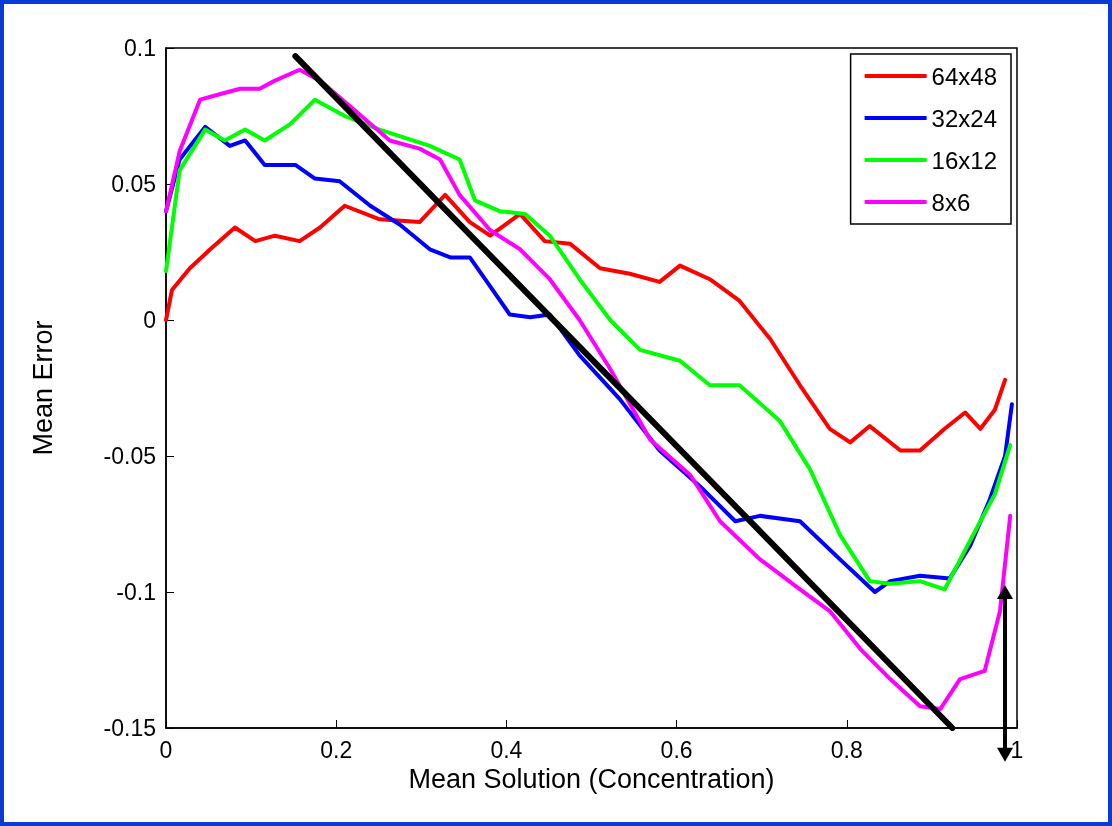  Describe the element at coordinates (964, 118) in the screenshot. I see `legend-label: 32x24` at that location.